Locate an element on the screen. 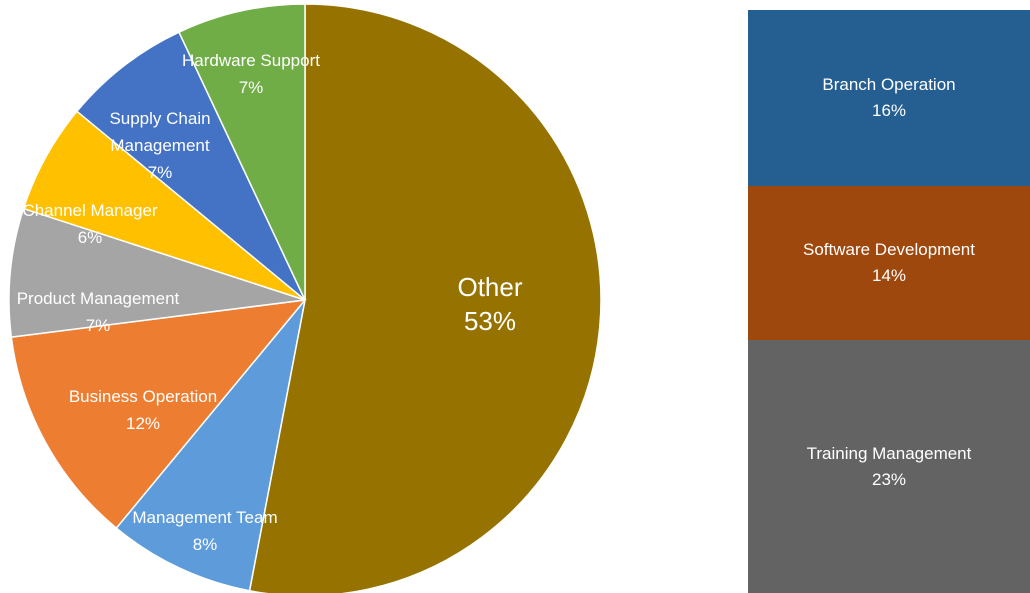  bar-segment-software-development: Software Development 14% is located at coordinates (889, 263).